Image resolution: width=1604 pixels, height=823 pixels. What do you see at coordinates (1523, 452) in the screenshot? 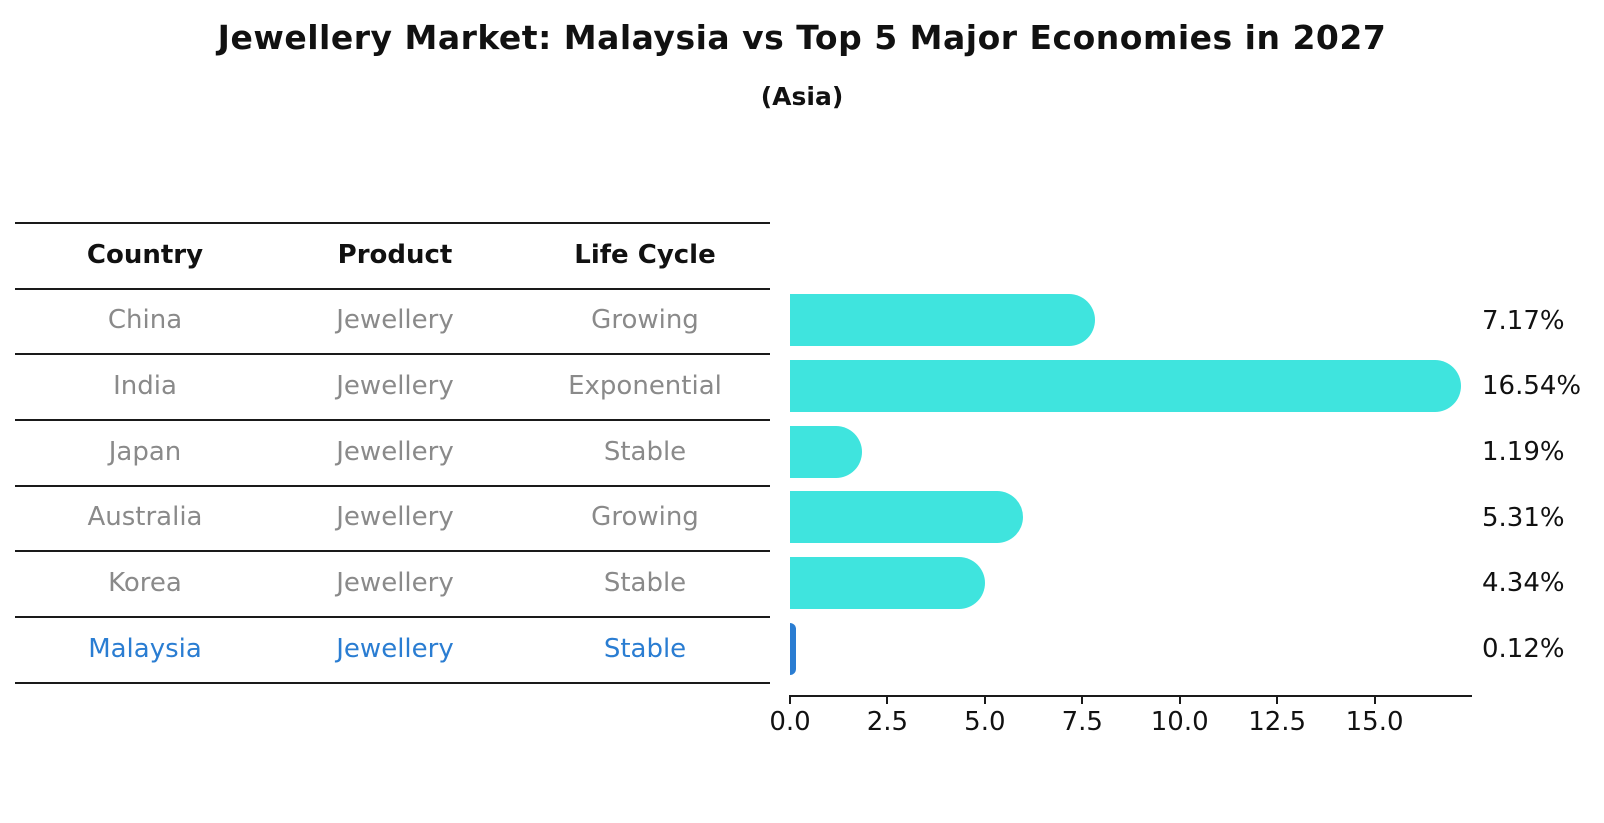
I see `value-label-japan: 1.19%` at bounding box center [1523, 452].